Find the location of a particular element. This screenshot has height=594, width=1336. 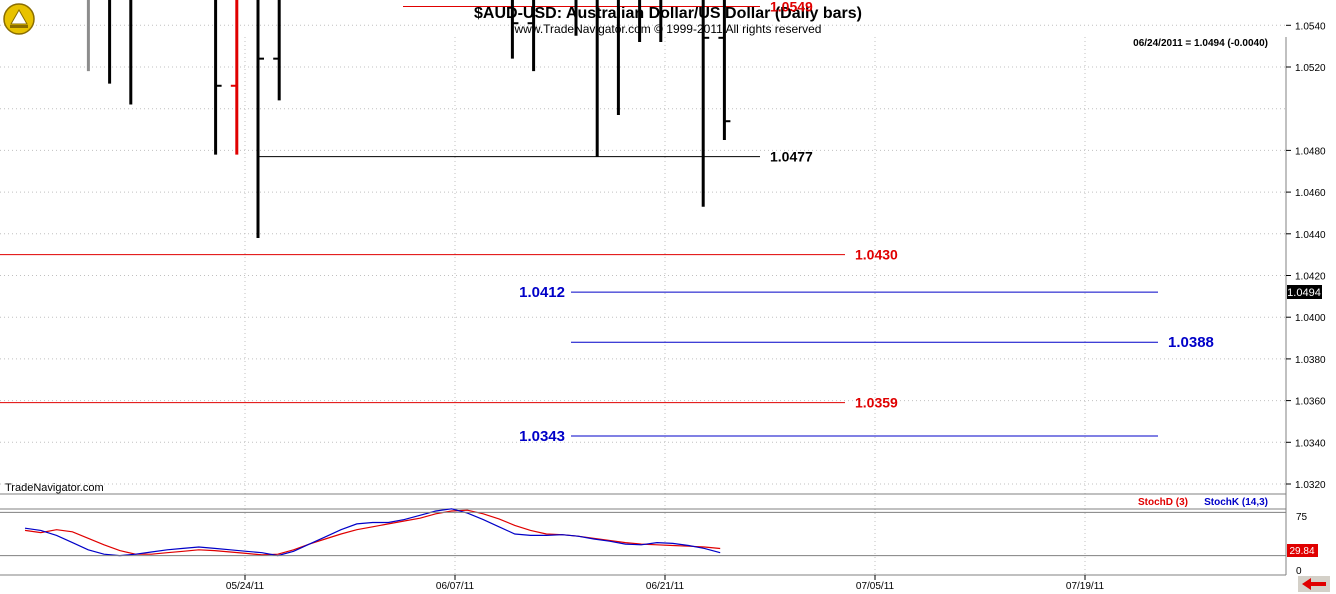

level-label: 1.0477 is located at coordinates (791, 157).